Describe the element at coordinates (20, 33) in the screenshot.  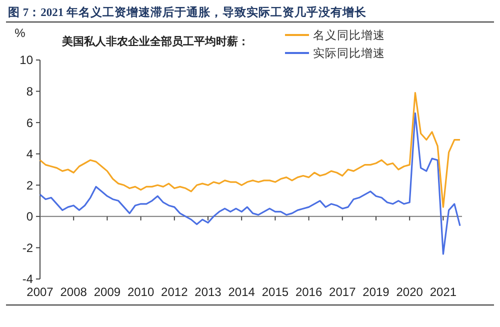
I see `y-axis-title: %` at that location.